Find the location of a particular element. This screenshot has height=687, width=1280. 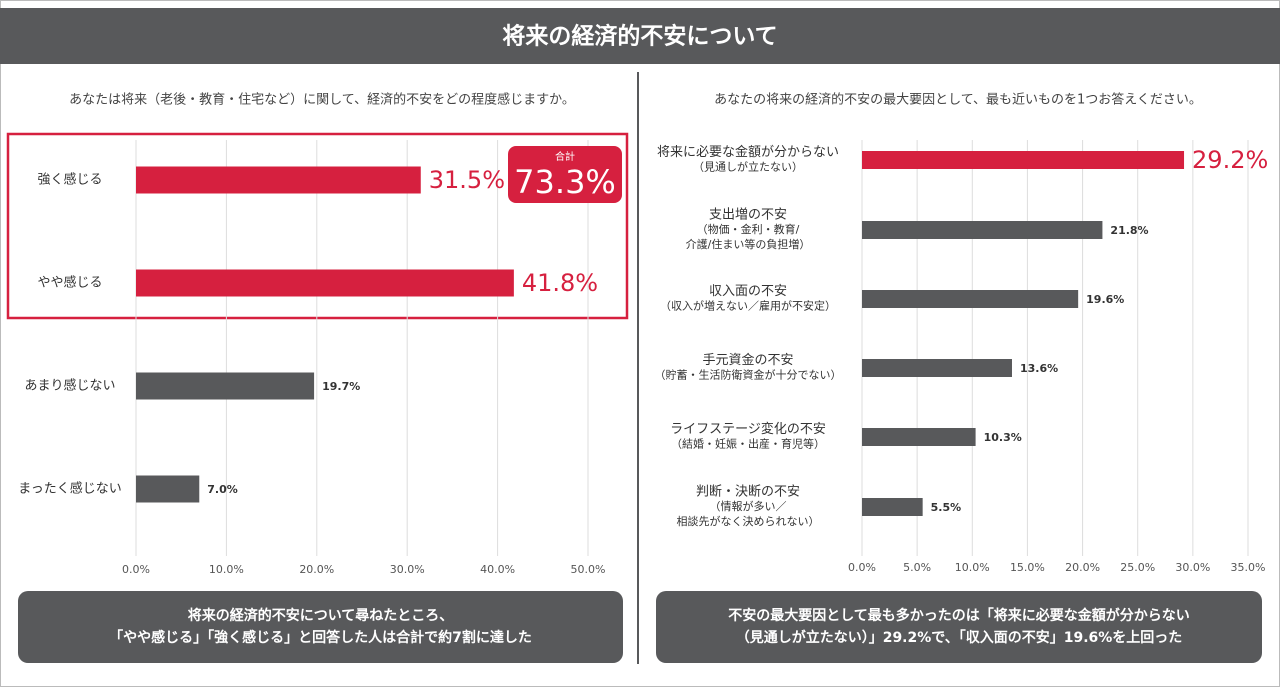

x-tick-label: 40.0% is located at coordinates (497, 569).